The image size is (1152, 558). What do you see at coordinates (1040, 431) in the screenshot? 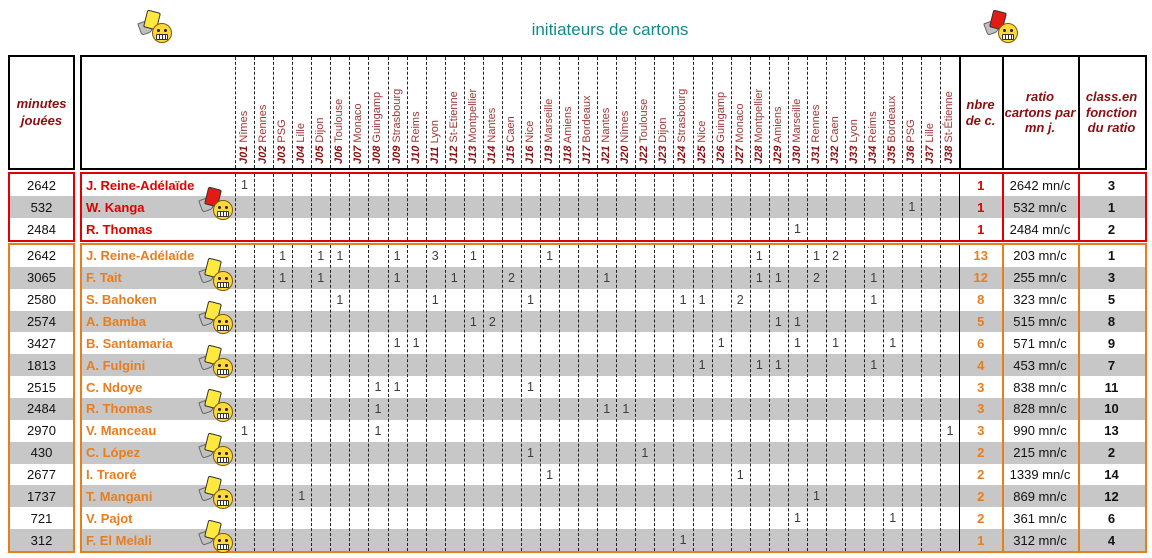
I see `ratio-value: 990 mn/c` at bounding box center [1040, 431].